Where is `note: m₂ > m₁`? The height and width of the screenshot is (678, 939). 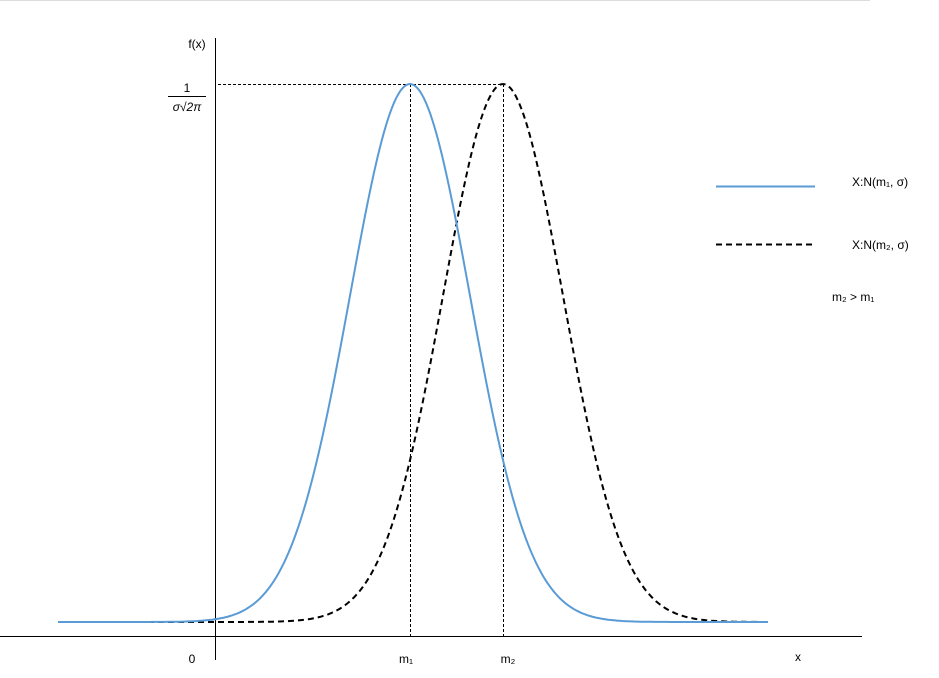 note: m₂ > m₁ is located at coordinates (853, 297).